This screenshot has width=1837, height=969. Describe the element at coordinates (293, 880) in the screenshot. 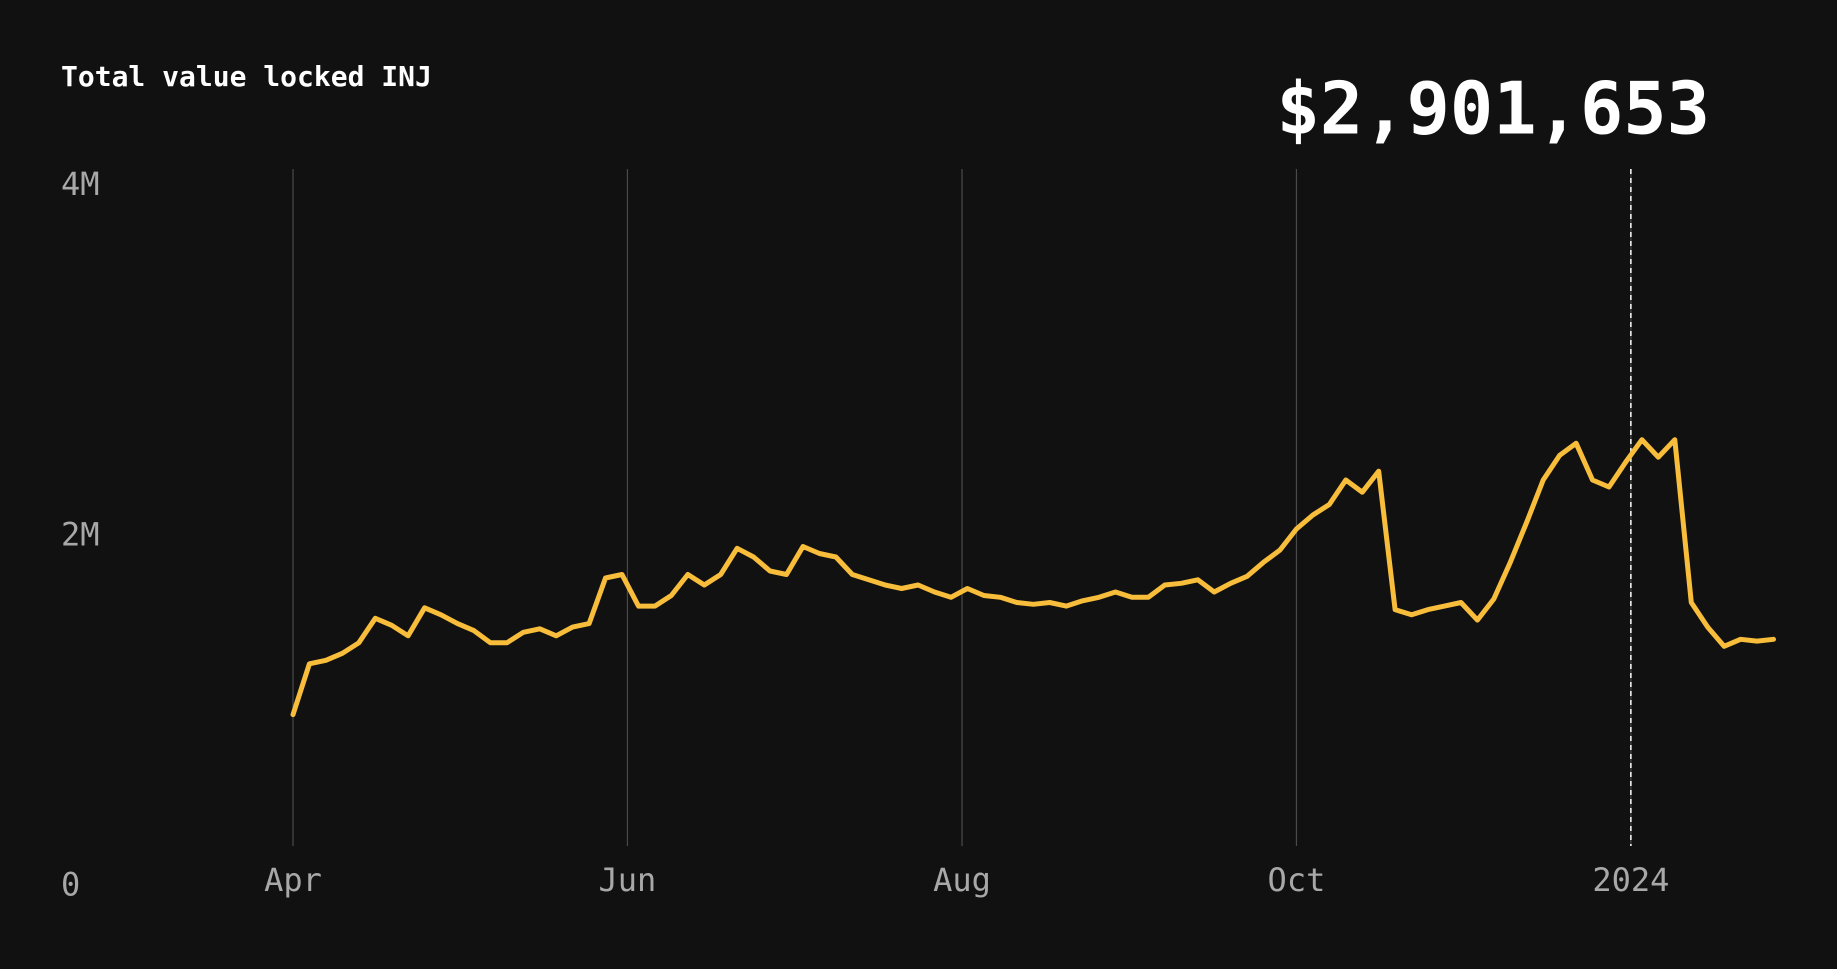

I see `x-tick-label: Apr` at that location.